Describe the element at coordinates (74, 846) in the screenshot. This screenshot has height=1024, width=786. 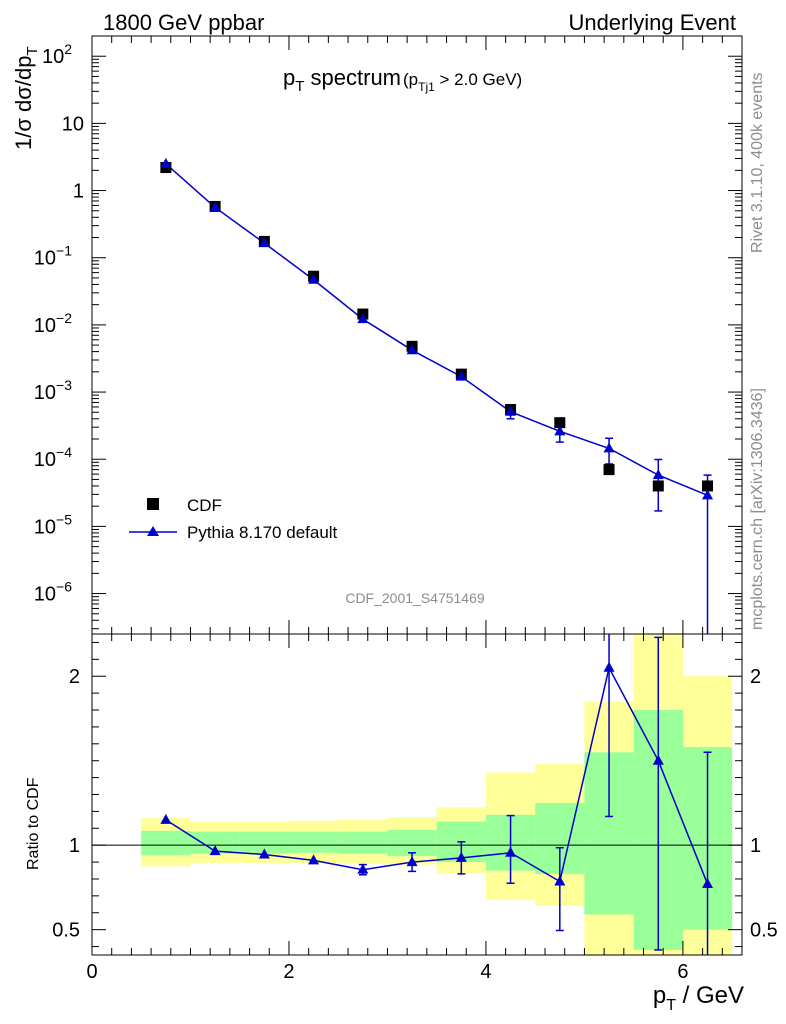
I see `ratio-ytick-label: 1` at that location.